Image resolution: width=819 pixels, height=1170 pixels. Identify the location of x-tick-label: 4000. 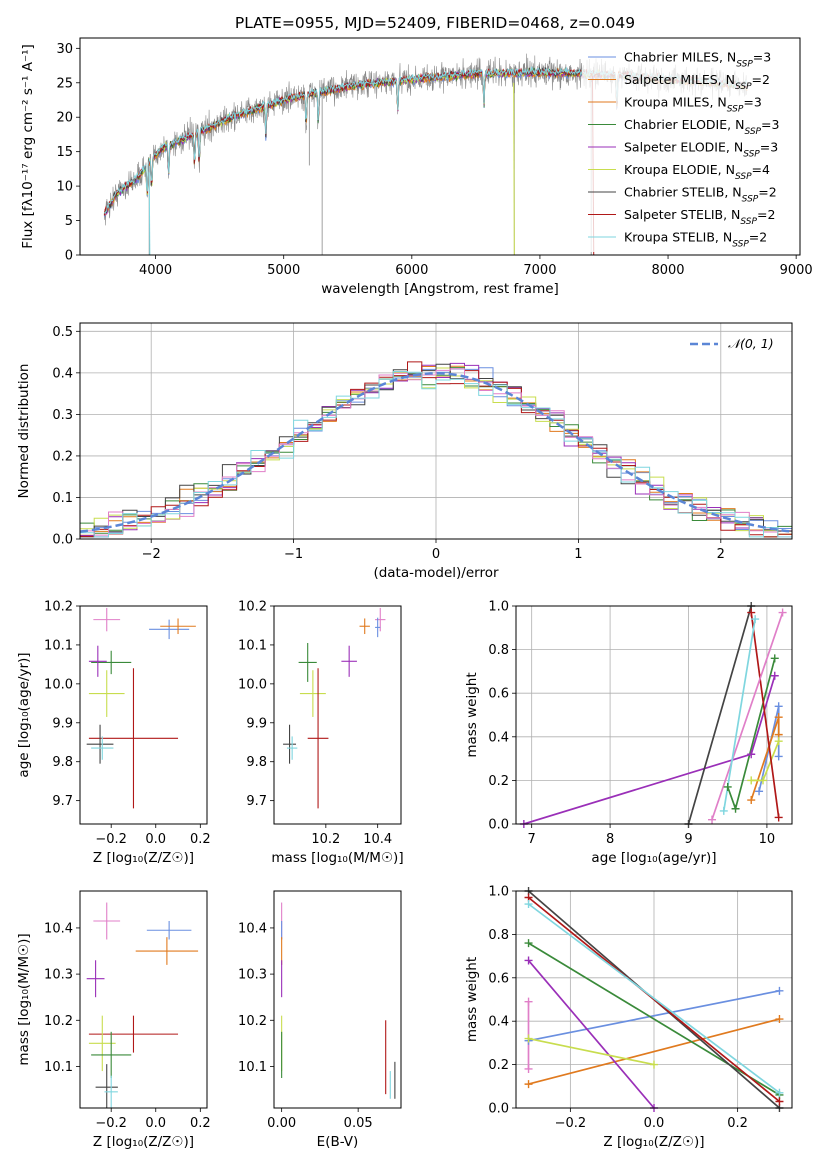
(155, 270).